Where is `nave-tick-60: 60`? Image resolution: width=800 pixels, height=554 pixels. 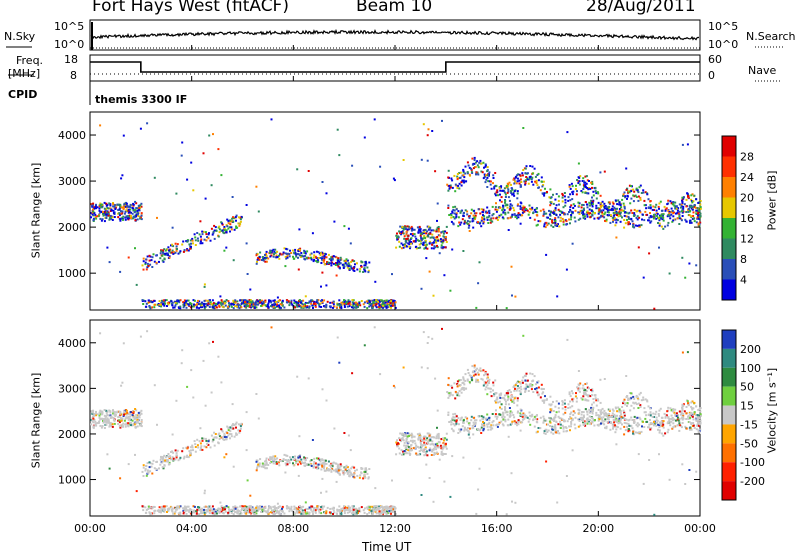
nave-tick-60: 60 is located at coordinates (715, 59).